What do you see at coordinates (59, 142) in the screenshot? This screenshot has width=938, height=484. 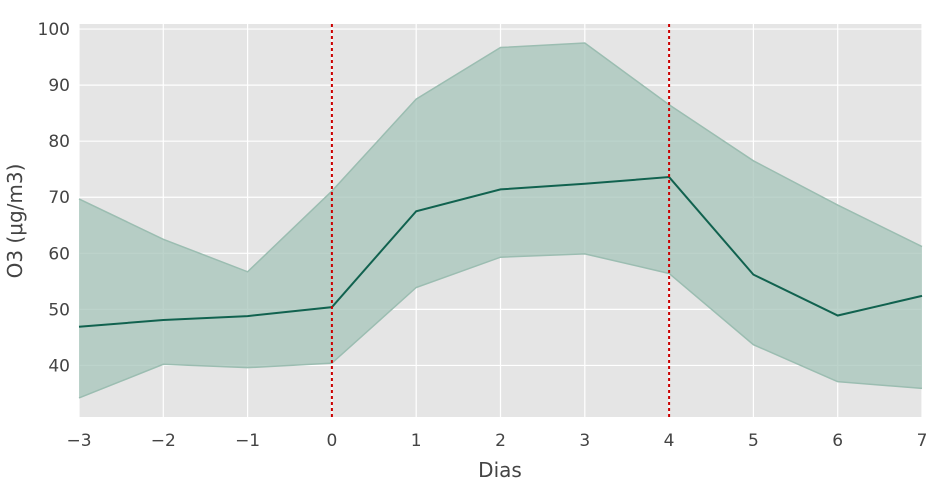 I see `y-tick-label: 80` at bounding box center [59, 142].